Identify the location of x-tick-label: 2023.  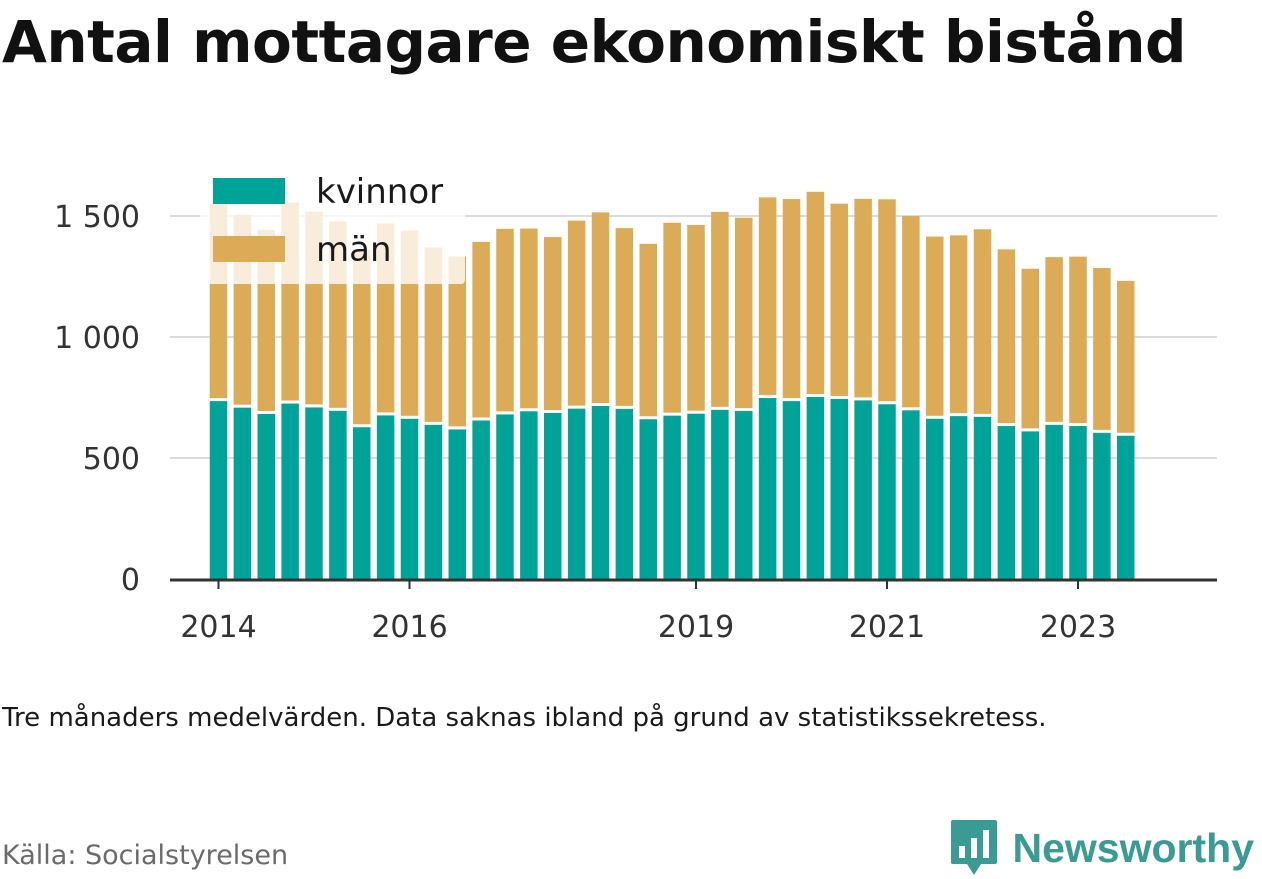
(1078, 627).